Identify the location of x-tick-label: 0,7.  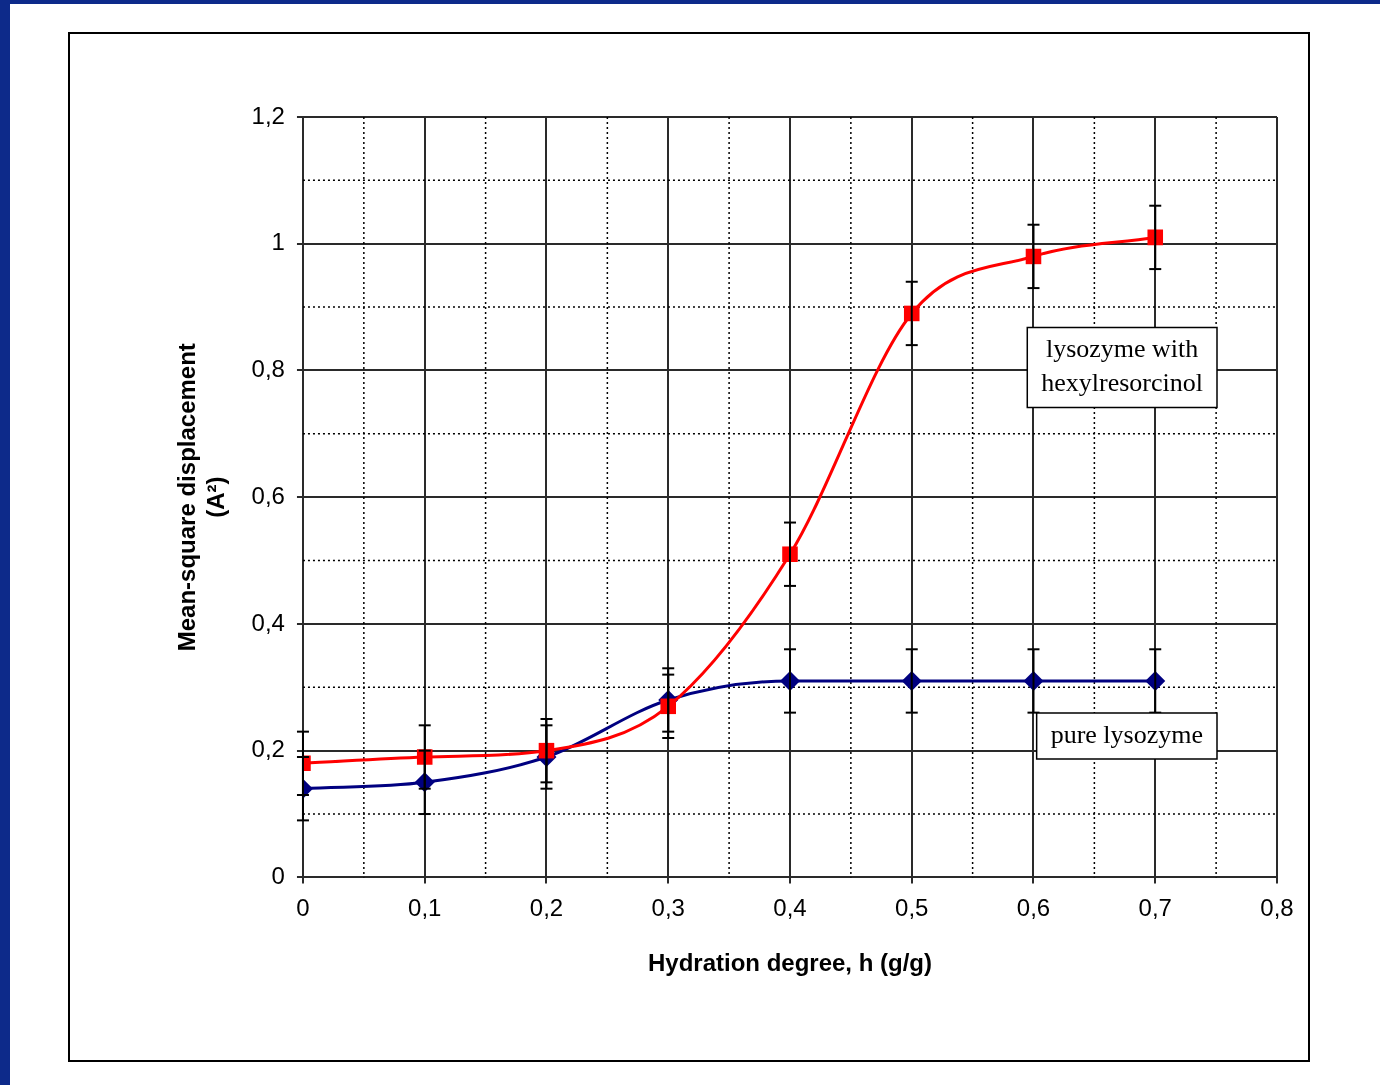
(1155, 908).